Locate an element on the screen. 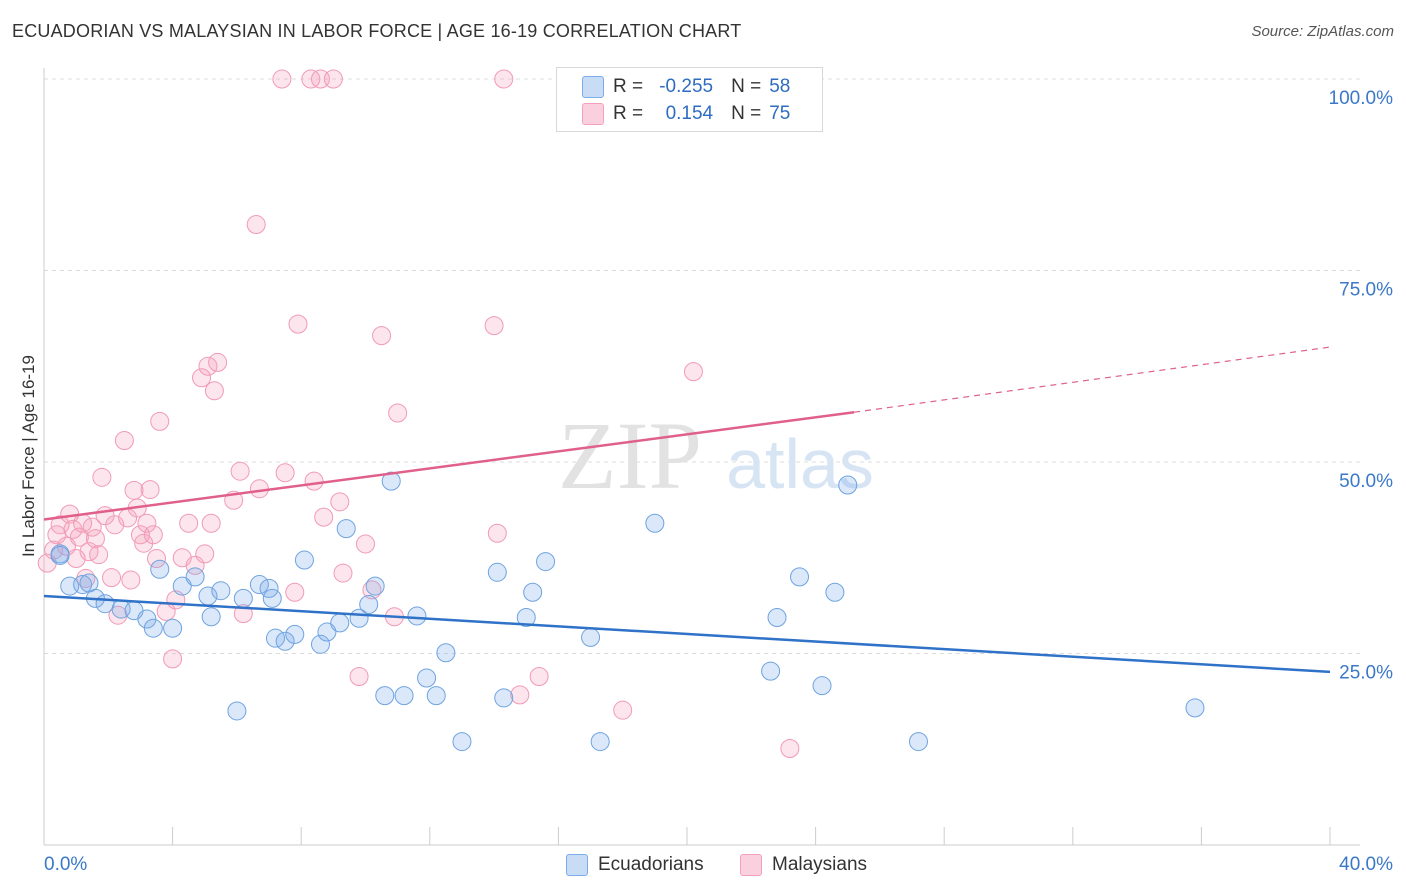 Image resolution: width=1406 pixels, height=892 pixels. bottom-legend-ecuadorians: Ecuadorians is located at coordinates (635, 865).